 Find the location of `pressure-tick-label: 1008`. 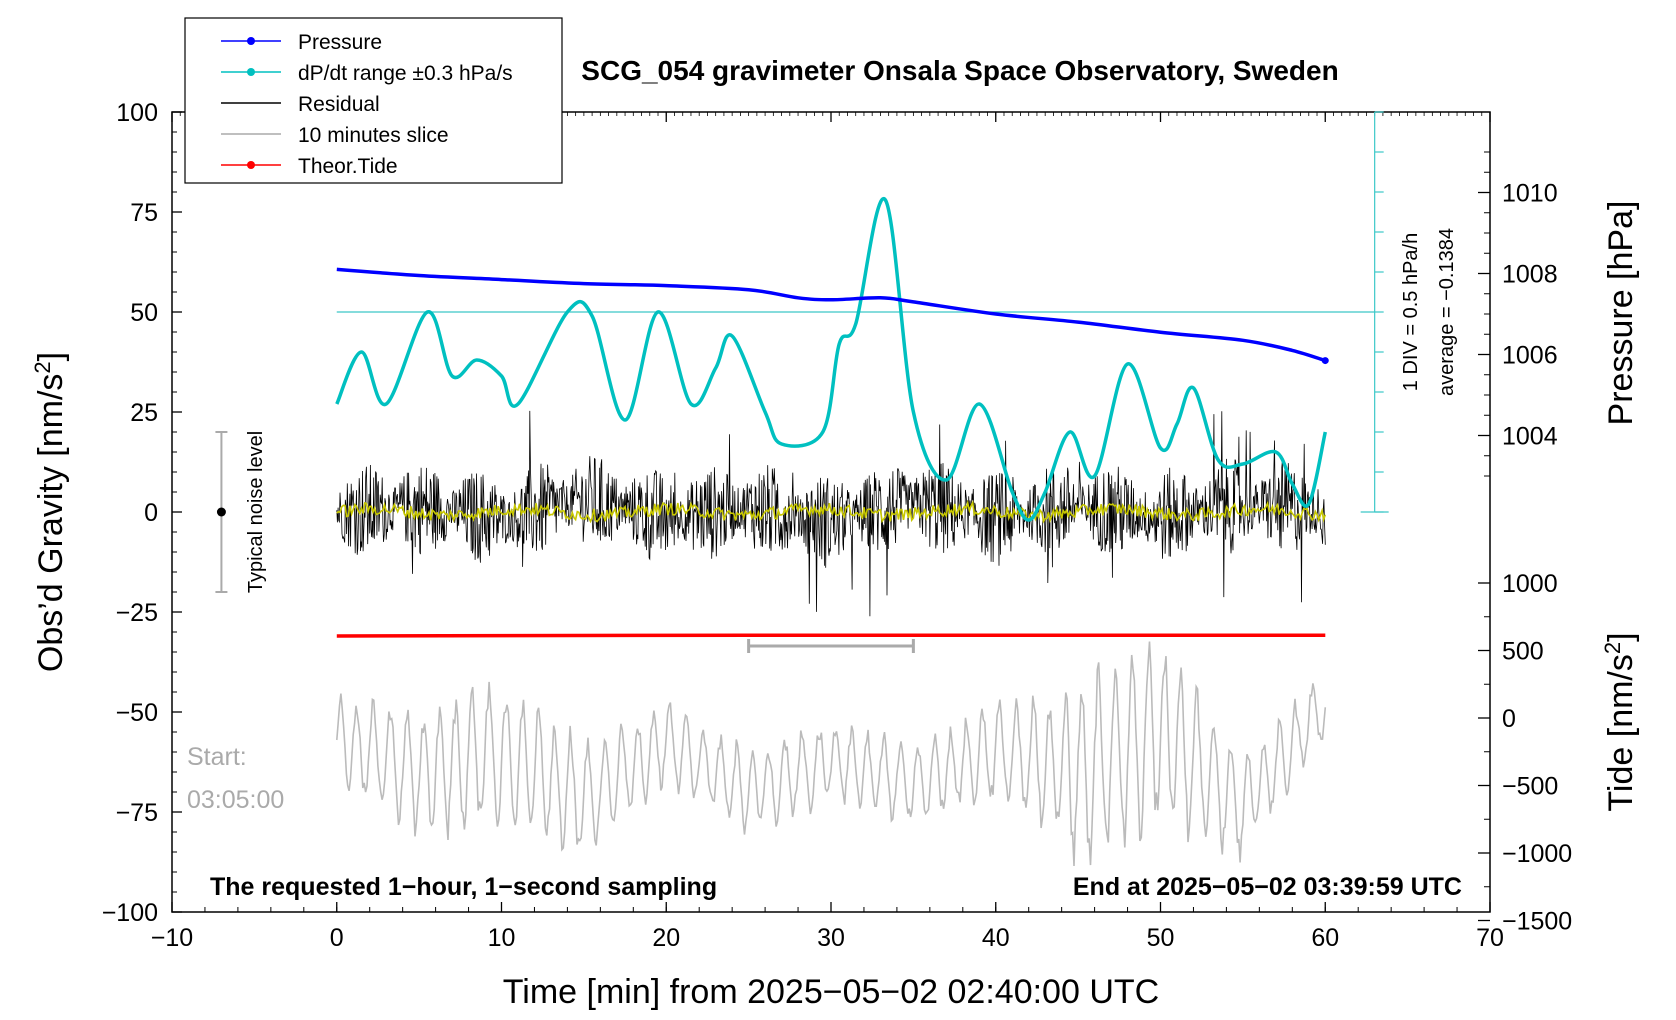

pressure-tick-label: 1008 is located at coordinates (1530, 275).